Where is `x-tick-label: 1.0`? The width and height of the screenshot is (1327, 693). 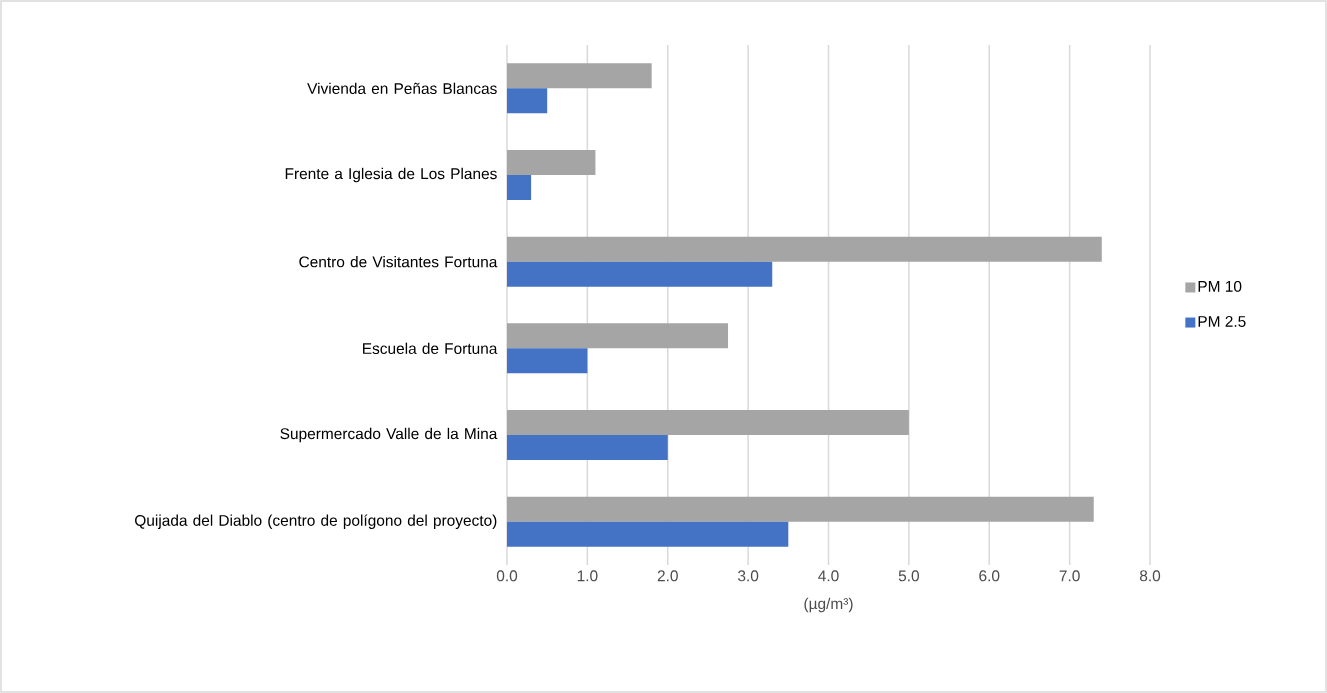 x-tick-label: 1.0 is located at coordinates (587, 576).